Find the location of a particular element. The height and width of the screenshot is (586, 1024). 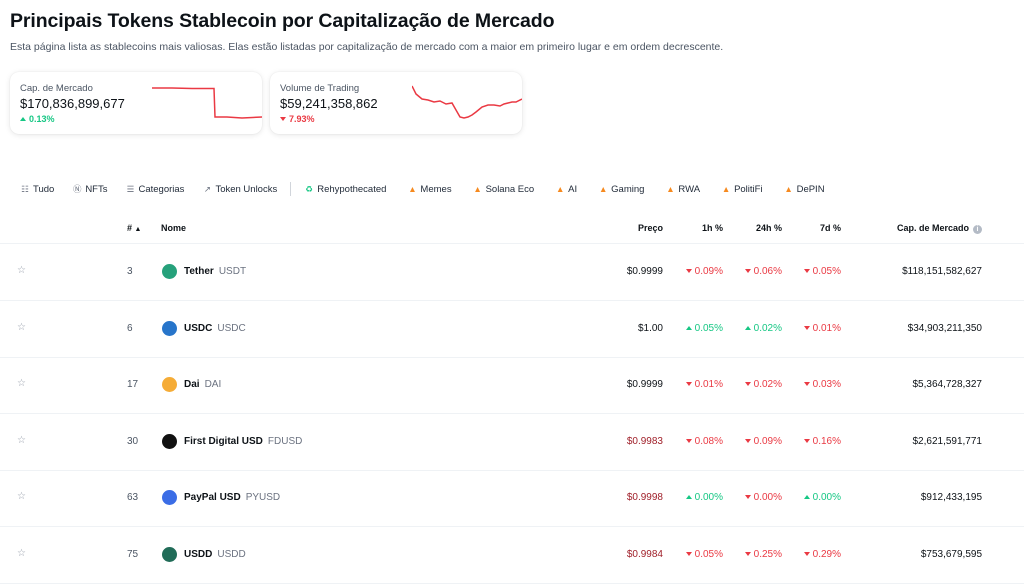

change-1h-cell: 0.08% is located at coordinates (704, 441).